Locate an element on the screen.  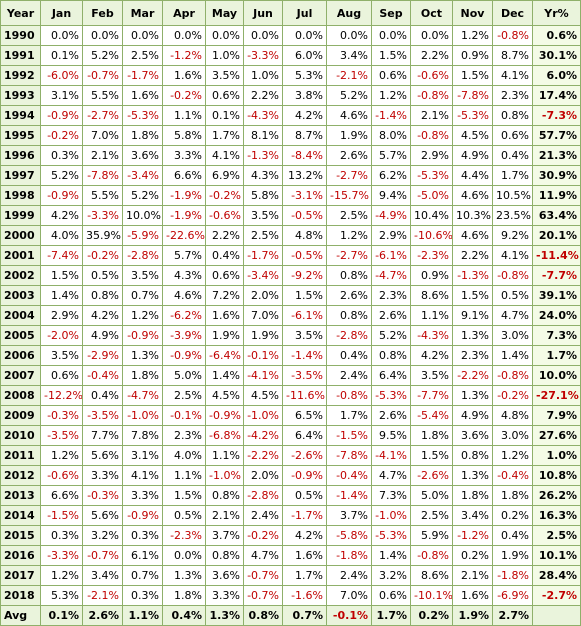
cell: -11.4% is located at coordinates (556, 255).